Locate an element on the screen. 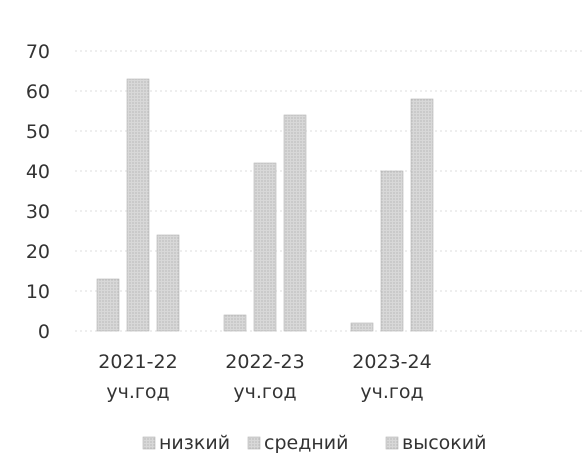 The width and height of the screenshot is (588, 476). bar-средний-0 is located at coordinates (138, 205).